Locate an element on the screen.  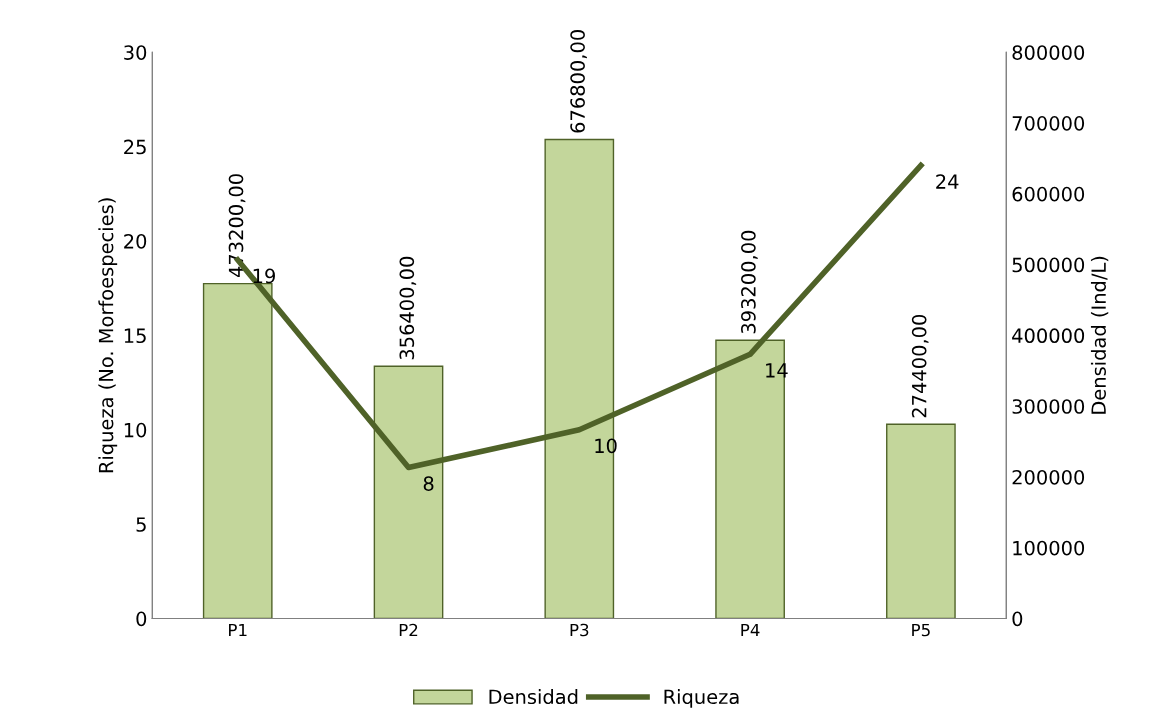
y2-tick-label: 800000 is located at coordinates (1048, 52).